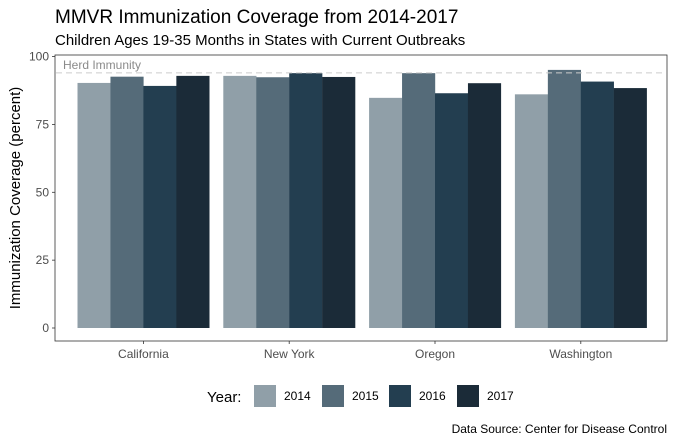  What do you see at coordinates (265, 396) in the screenshot?
I see `legend-key-2014` at bounding box center [265, 396].